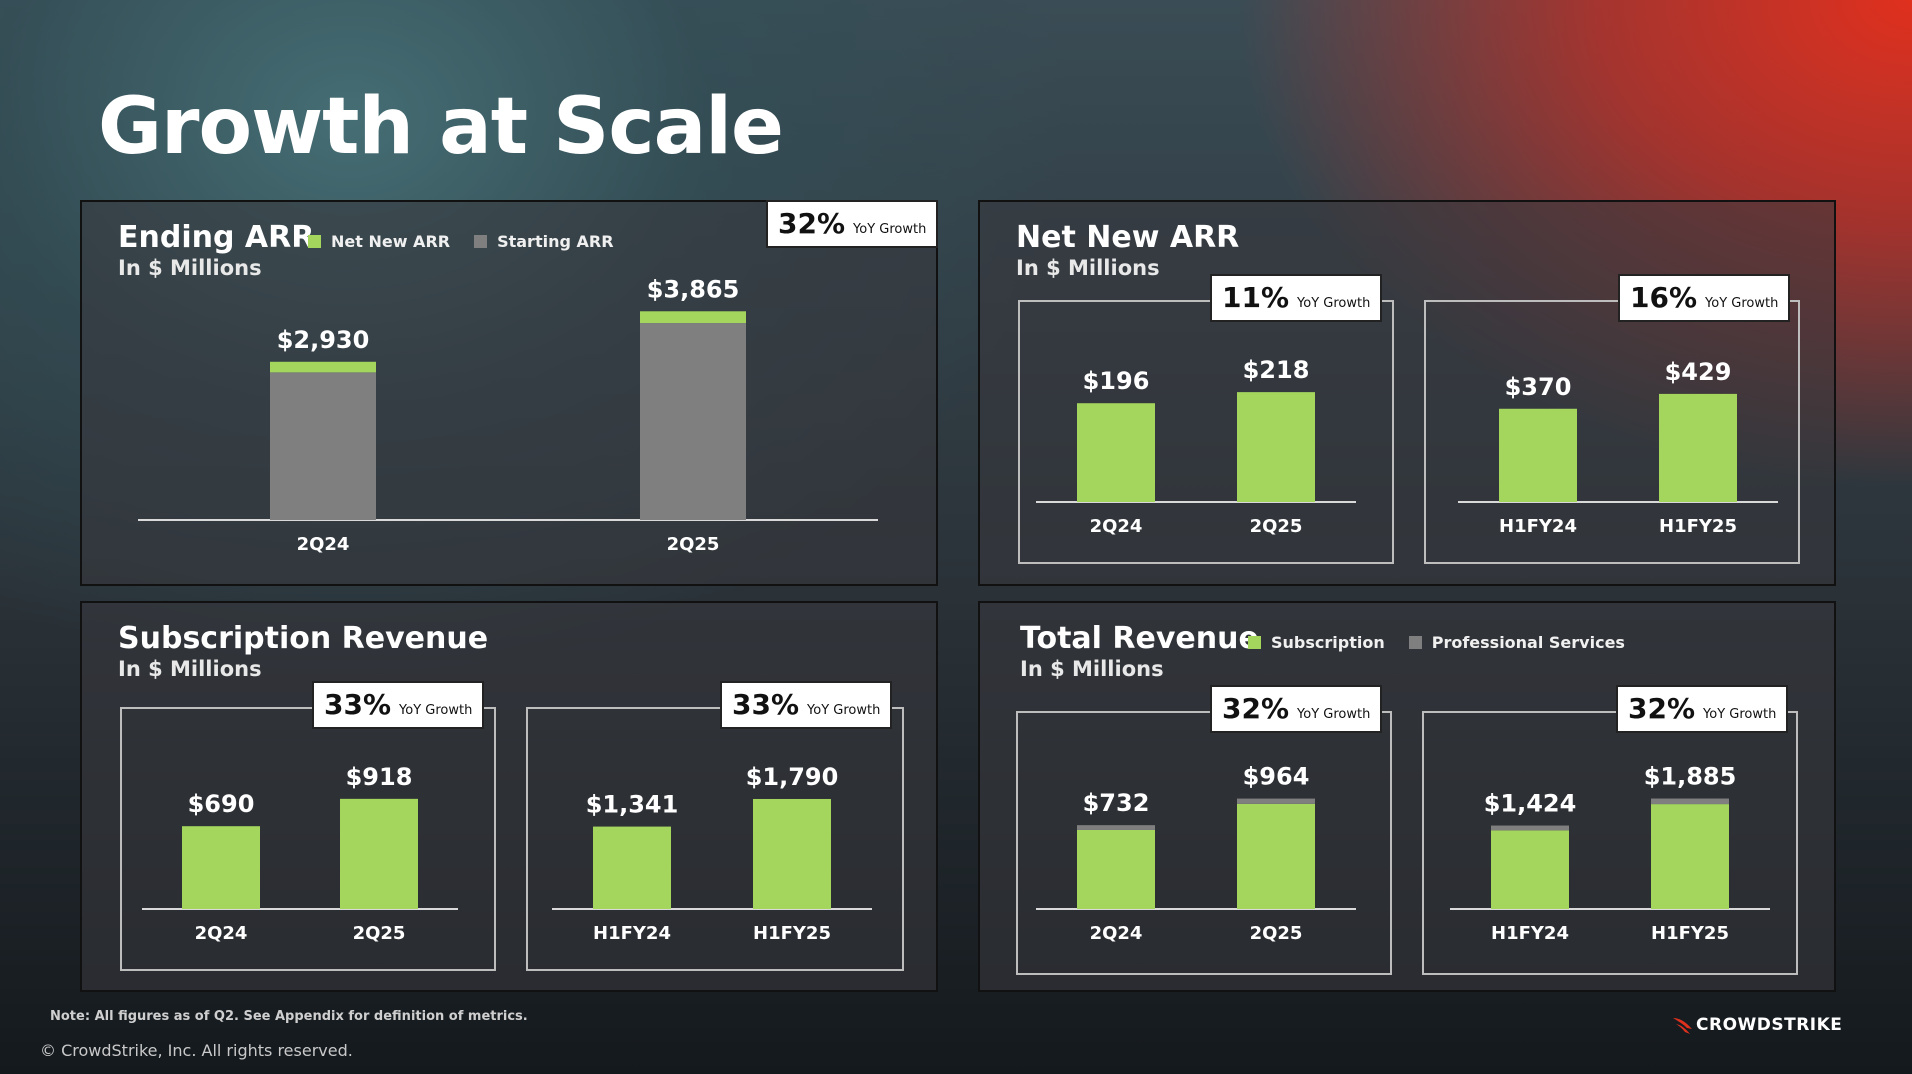 The width and height of the screenshot is (1912, 1074). Describe the element at coordinates (314, 241) in the screenshot. I see `legend-swatch-net-new-arr` at that location.